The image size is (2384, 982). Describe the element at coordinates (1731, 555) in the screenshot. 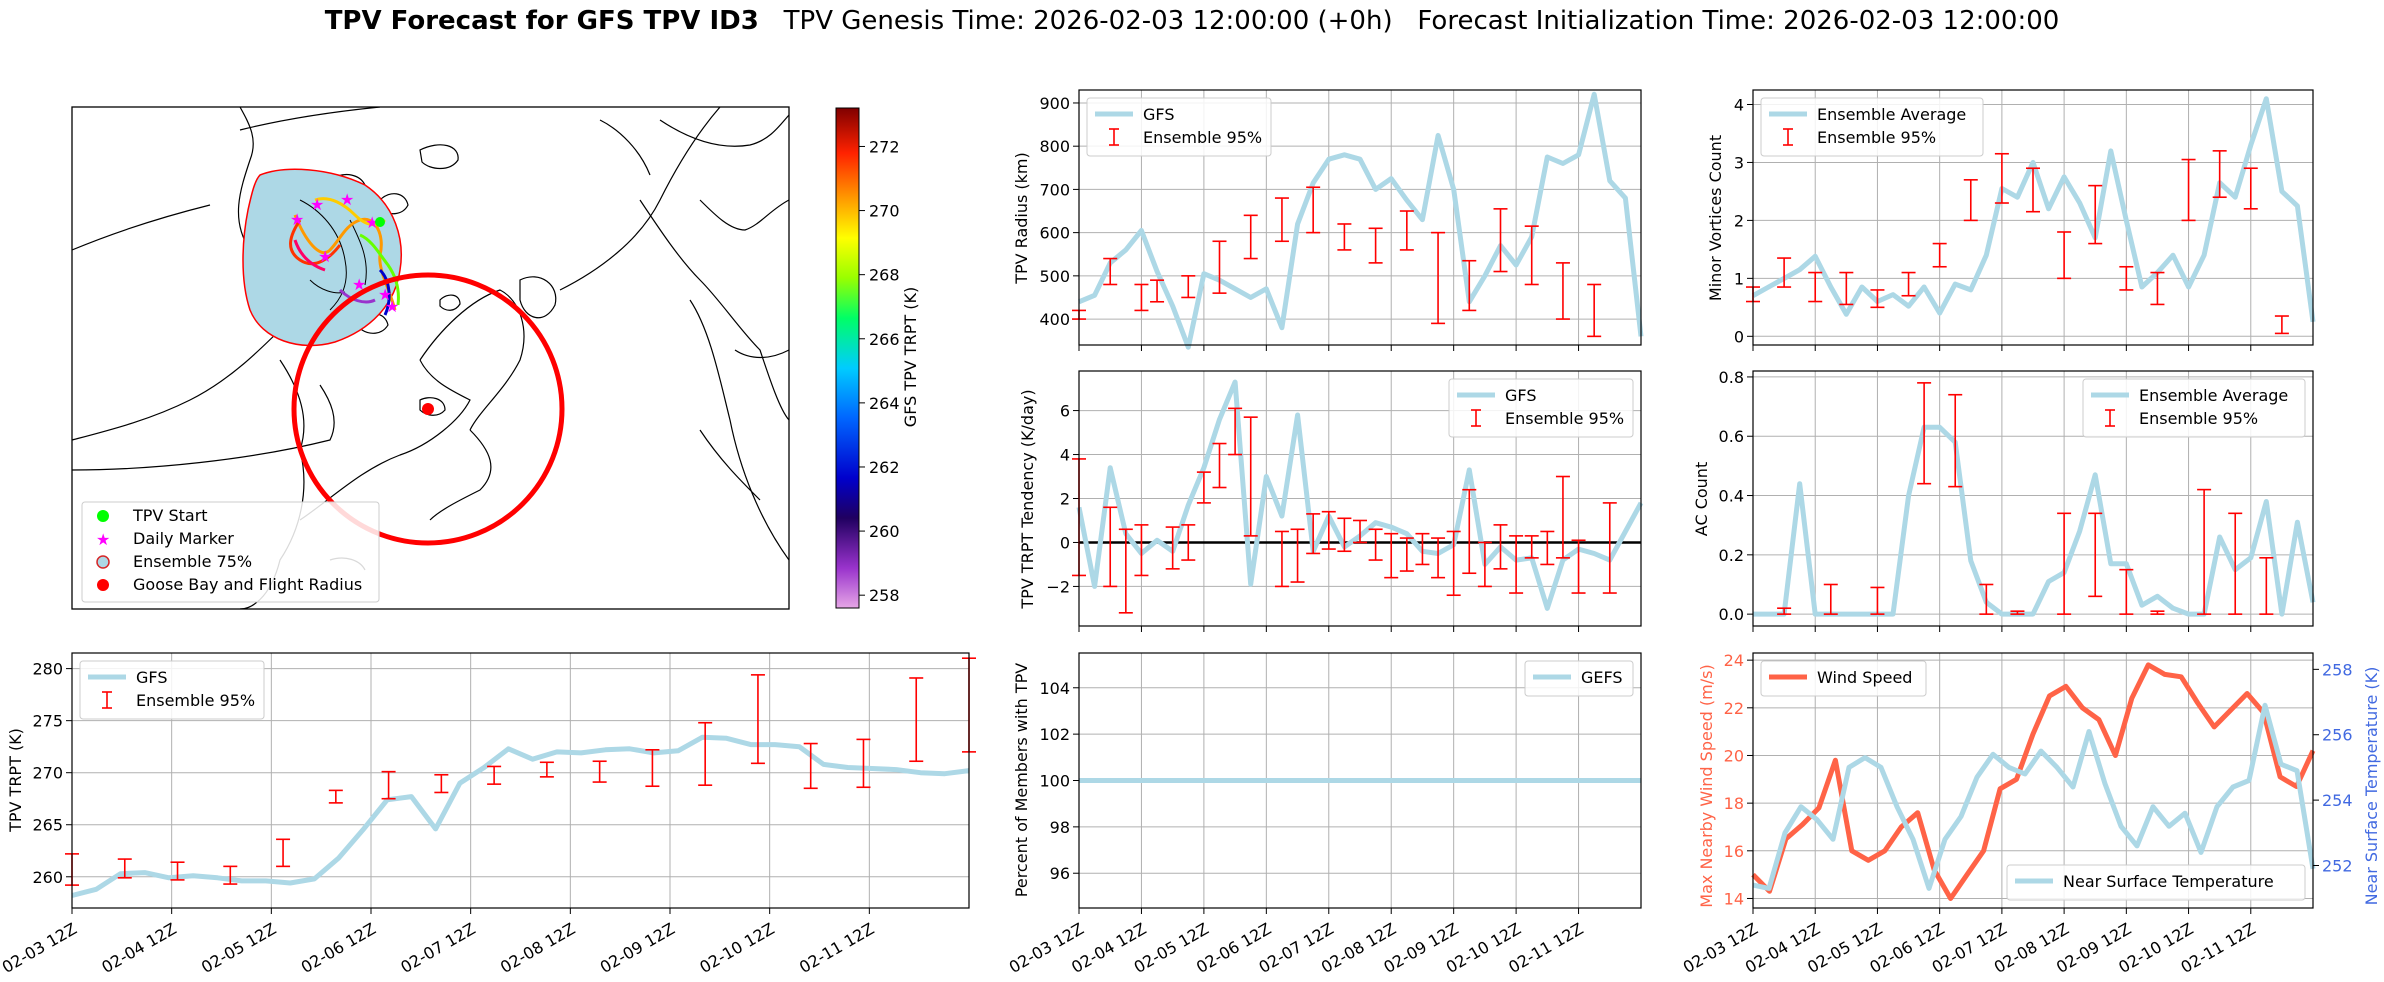

I see `y-tick-label: 0.2` at that location.